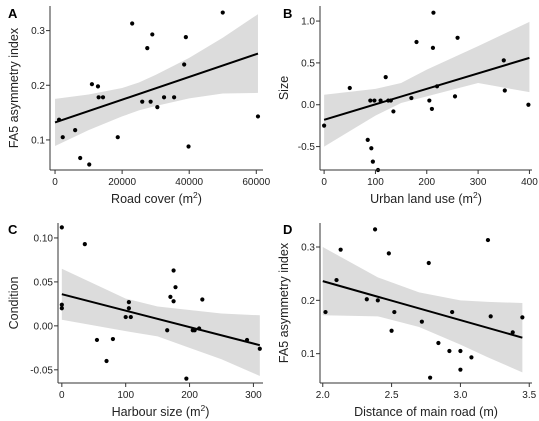  What do you see at coordinates (152, 199) in the screenshot?
I see `x-axis-title-text: Road cover (m` at bounding box center [152, 199].